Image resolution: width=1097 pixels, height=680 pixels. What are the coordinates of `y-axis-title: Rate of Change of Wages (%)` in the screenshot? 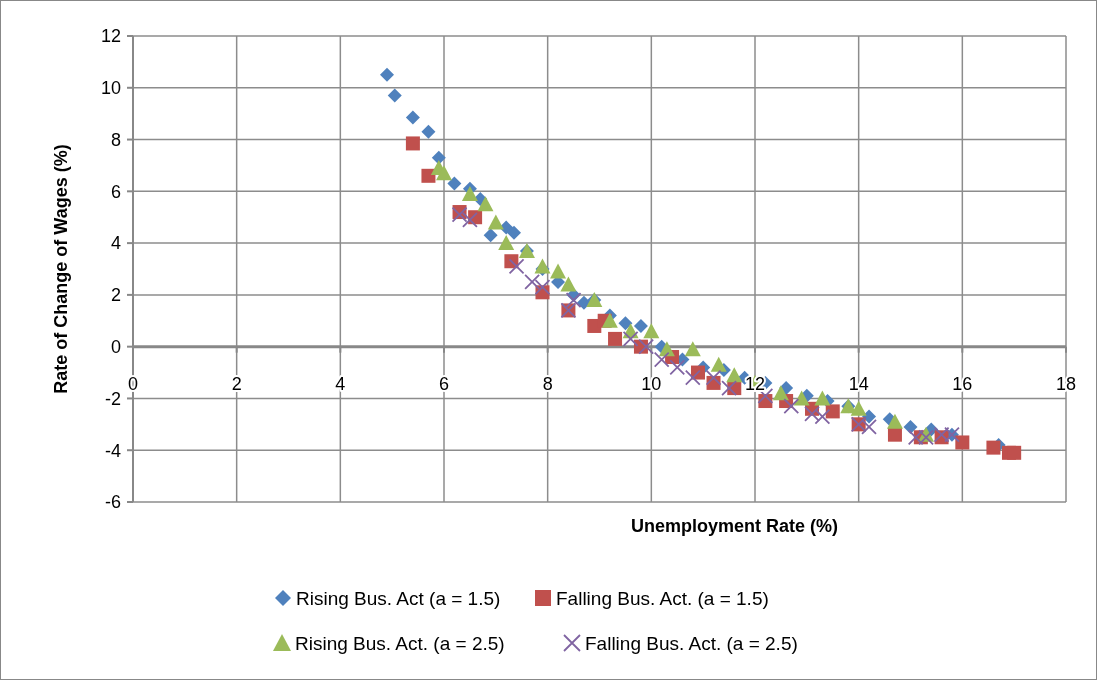 It's located at (61, 269).